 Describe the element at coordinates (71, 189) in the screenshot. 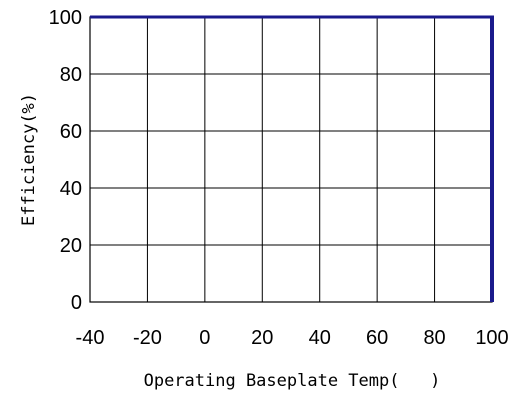

I see `y-tick-label: 40` at that location.